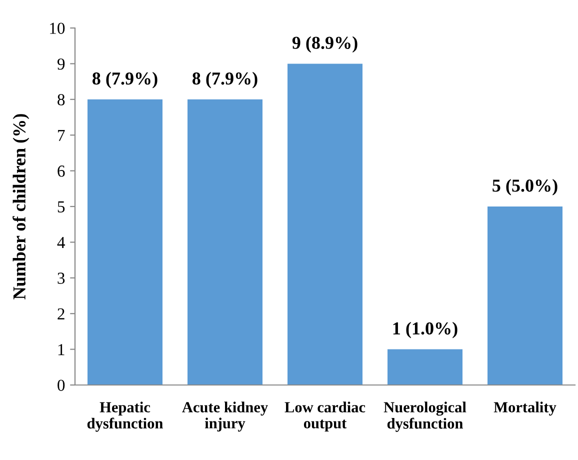  Describe the element at coordinates (61, 314) in the screenshot. I see `y-tick-label: 2` at that location.